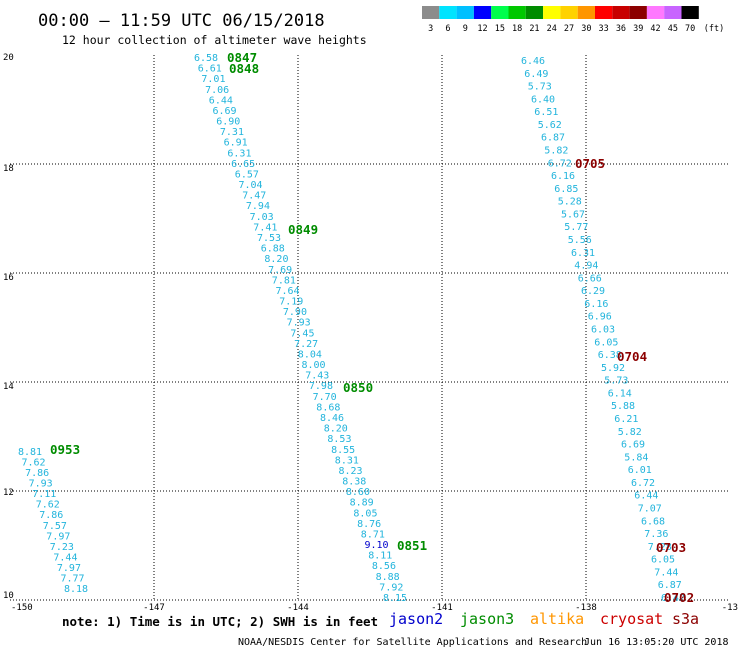 The width and height of the screenshot is (740, 650). What do you see at coordinates (576, 227) in the screenshot?
I see `wave-height-value: 5.77` at bounding box center [576, 227].